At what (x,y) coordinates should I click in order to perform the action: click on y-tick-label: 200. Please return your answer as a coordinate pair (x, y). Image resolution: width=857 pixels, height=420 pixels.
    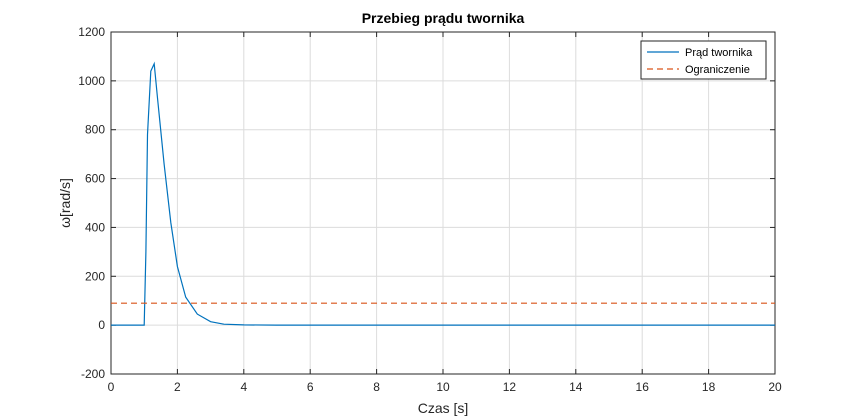
    Looking at the image, I should click on (95, 276).